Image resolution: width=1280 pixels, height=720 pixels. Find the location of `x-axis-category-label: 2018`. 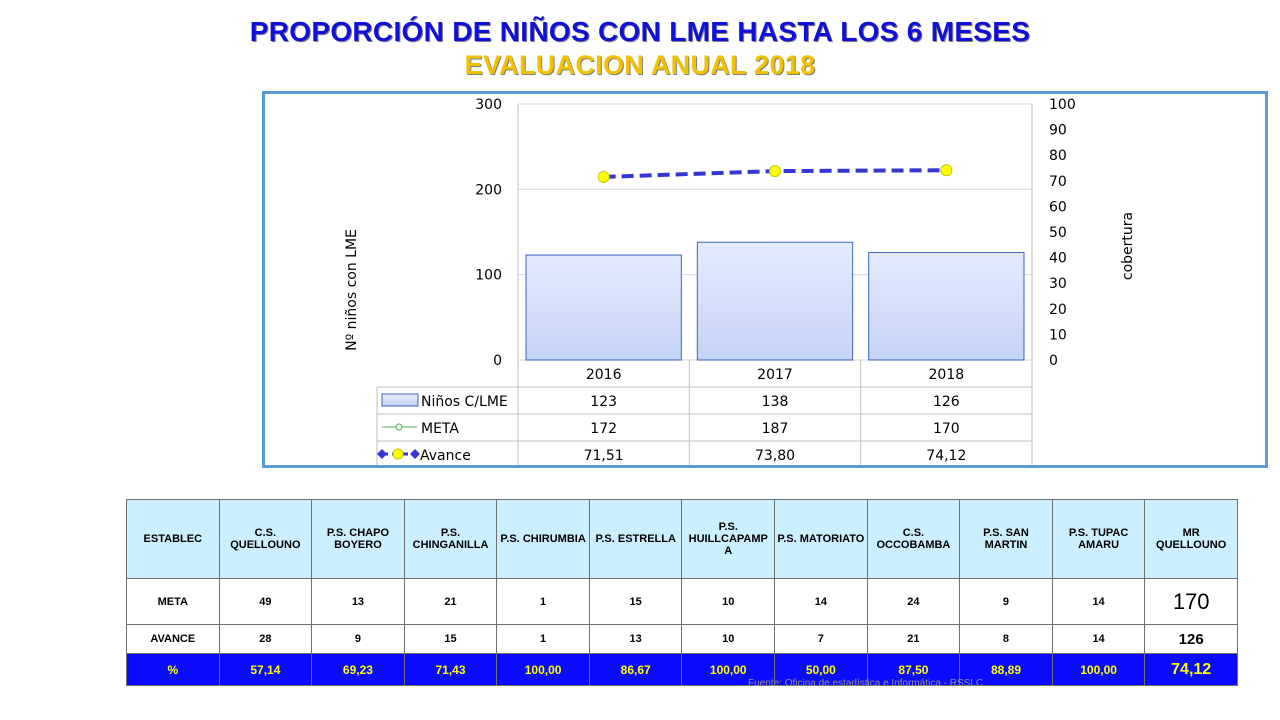

x-axis-category-label: 2018 is located at coordinates (947, 375).